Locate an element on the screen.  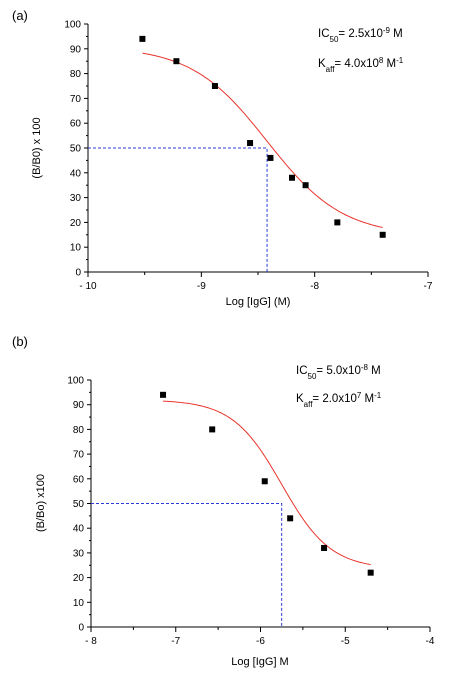
x-axis-label: Log [IgG] M is located at coordinates (259, 662).